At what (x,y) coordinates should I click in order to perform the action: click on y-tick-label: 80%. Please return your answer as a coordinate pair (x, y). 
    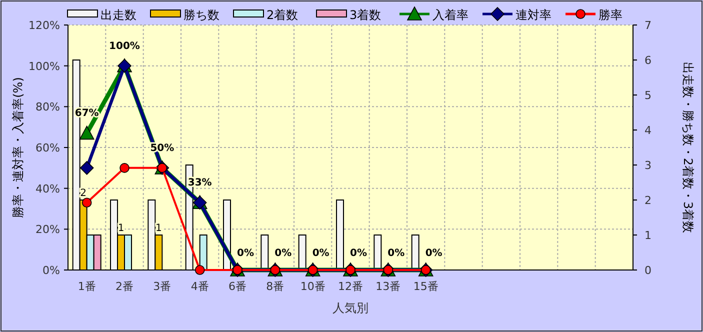
    Looking at the image, I should click on (48, 107).